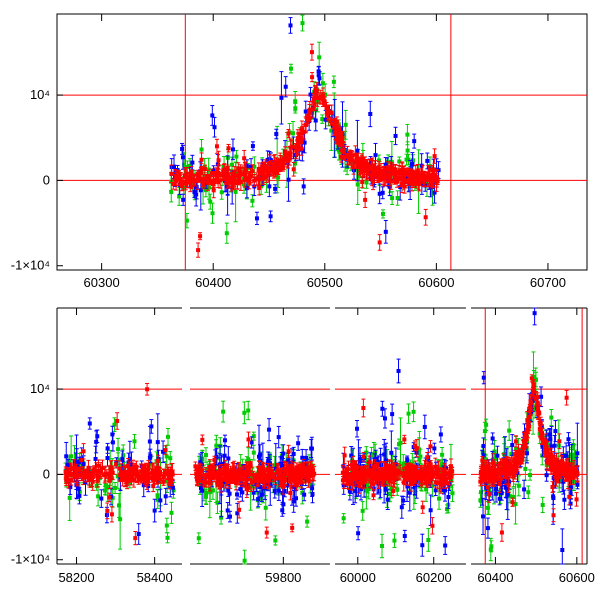  What do you see at coordinates (46, 179) in the screenshot?
I see `y-tick-label: 0` at bounding box center [46, 179].